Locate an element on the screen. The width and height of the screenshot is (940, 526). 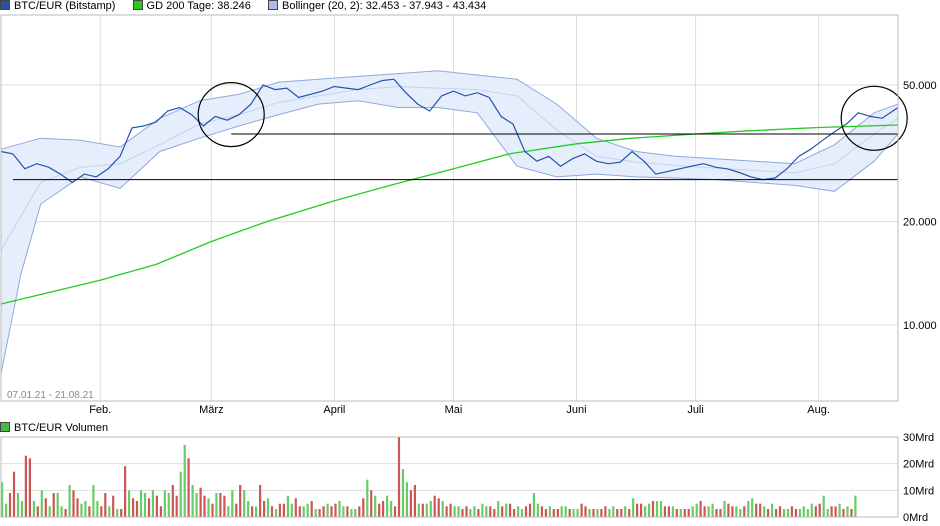
legend-item-sma: GD 200 Tage: 38.246 is located at coordinates (191, 6).